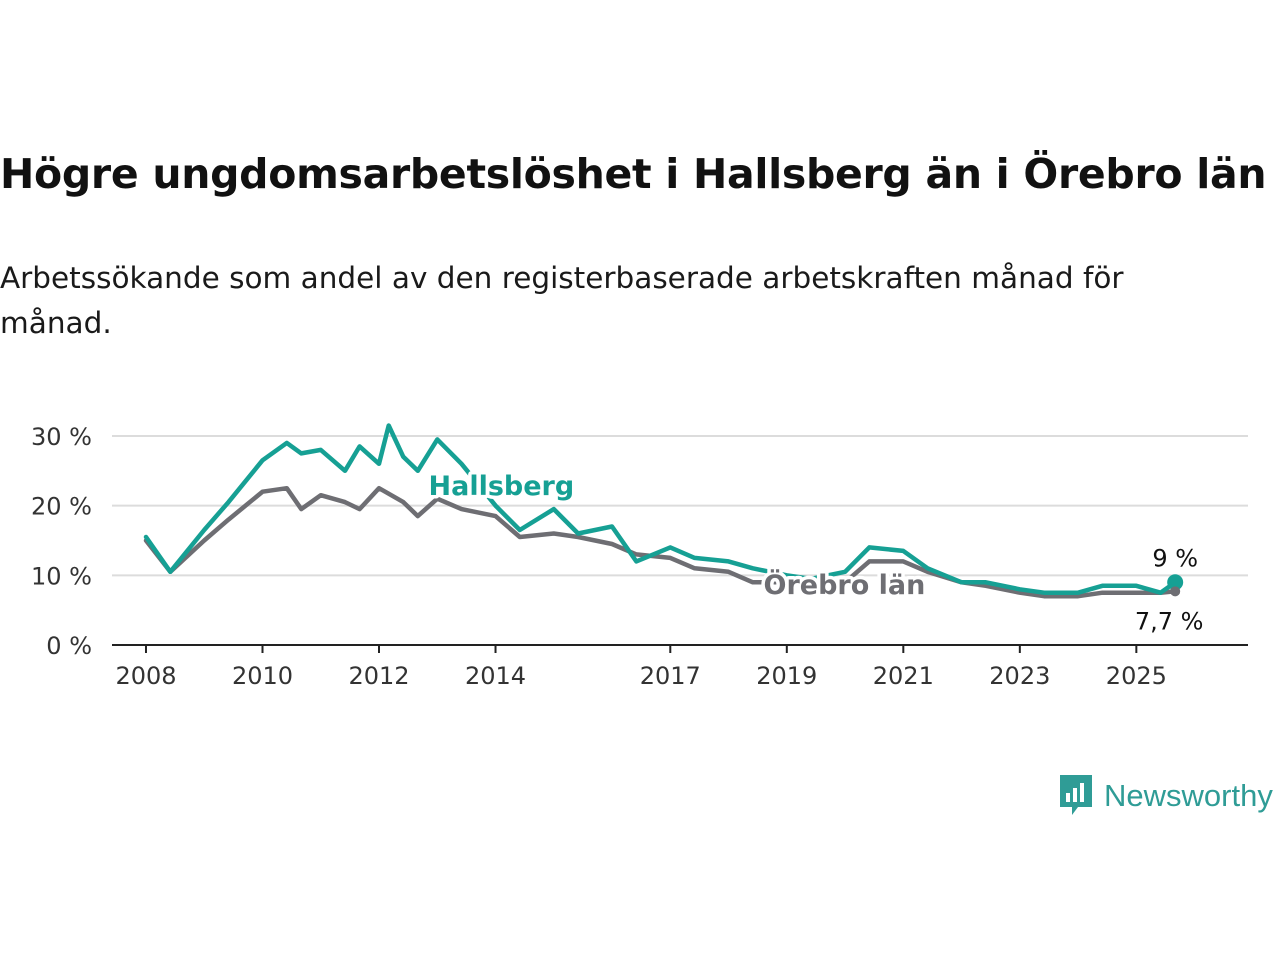  I want to click on series-line-hallsberg, so click(660, 509).